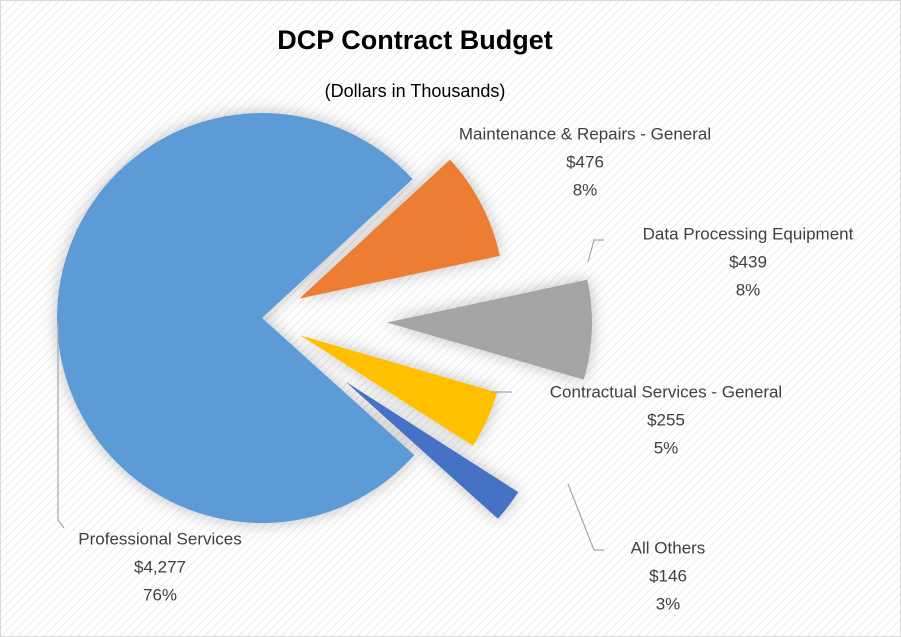  Describe the element at coordinates (585, 161) in the screenshot. I see `data-label-value: $476` at that location.